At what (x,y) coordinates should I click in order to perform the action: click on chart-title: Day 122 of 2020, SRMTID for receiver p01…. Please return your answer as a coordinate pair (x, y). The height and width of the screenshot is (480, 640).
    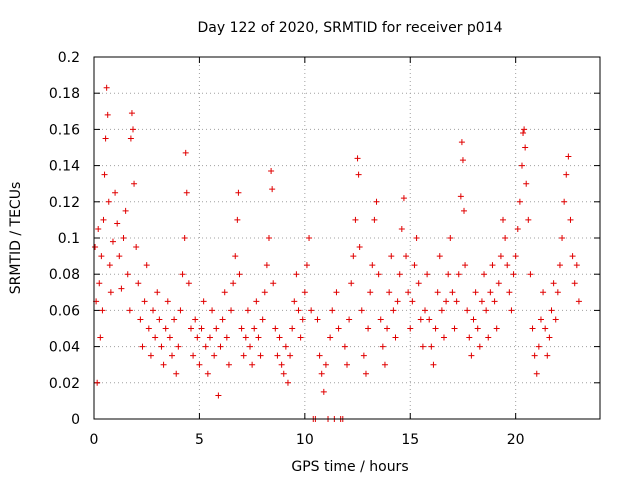
    Looking at the image, I should click on (349, 28).